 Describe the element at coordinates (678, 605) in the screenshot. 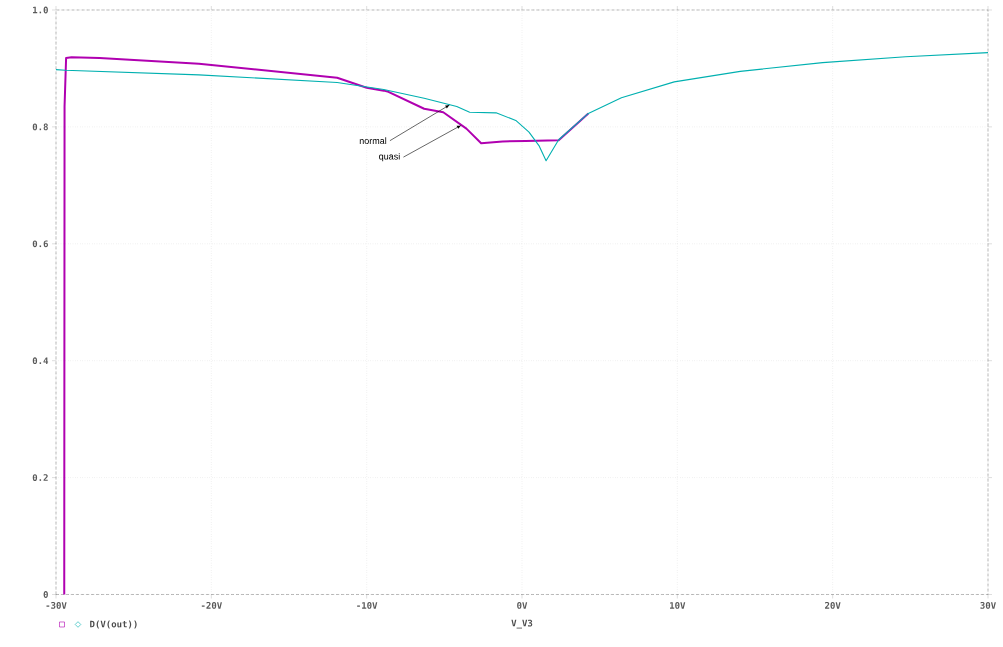

I see `x-tick-label: 10V` at that location.